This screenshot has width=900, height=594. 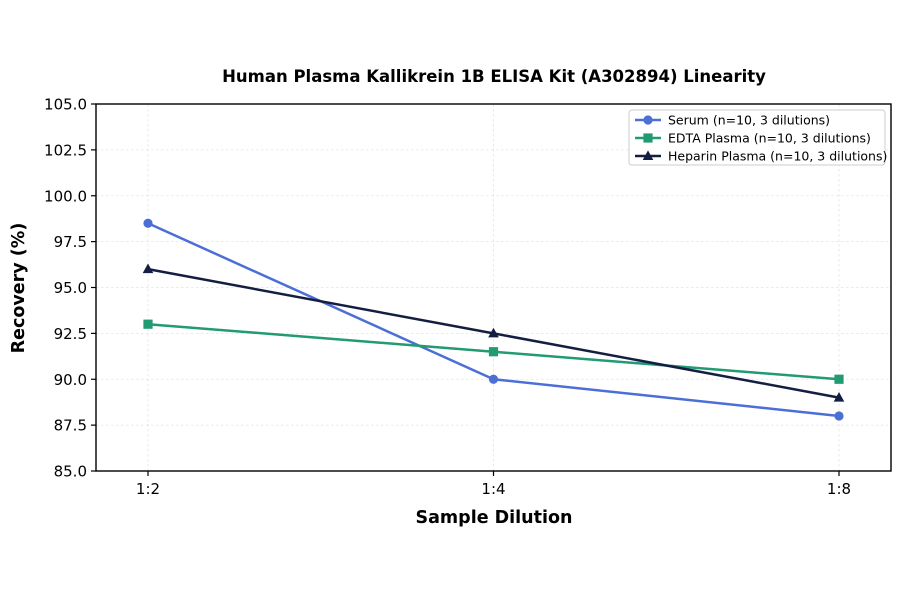 I want to click on x-tick-label: 1:2, so click(x=148, y=489).